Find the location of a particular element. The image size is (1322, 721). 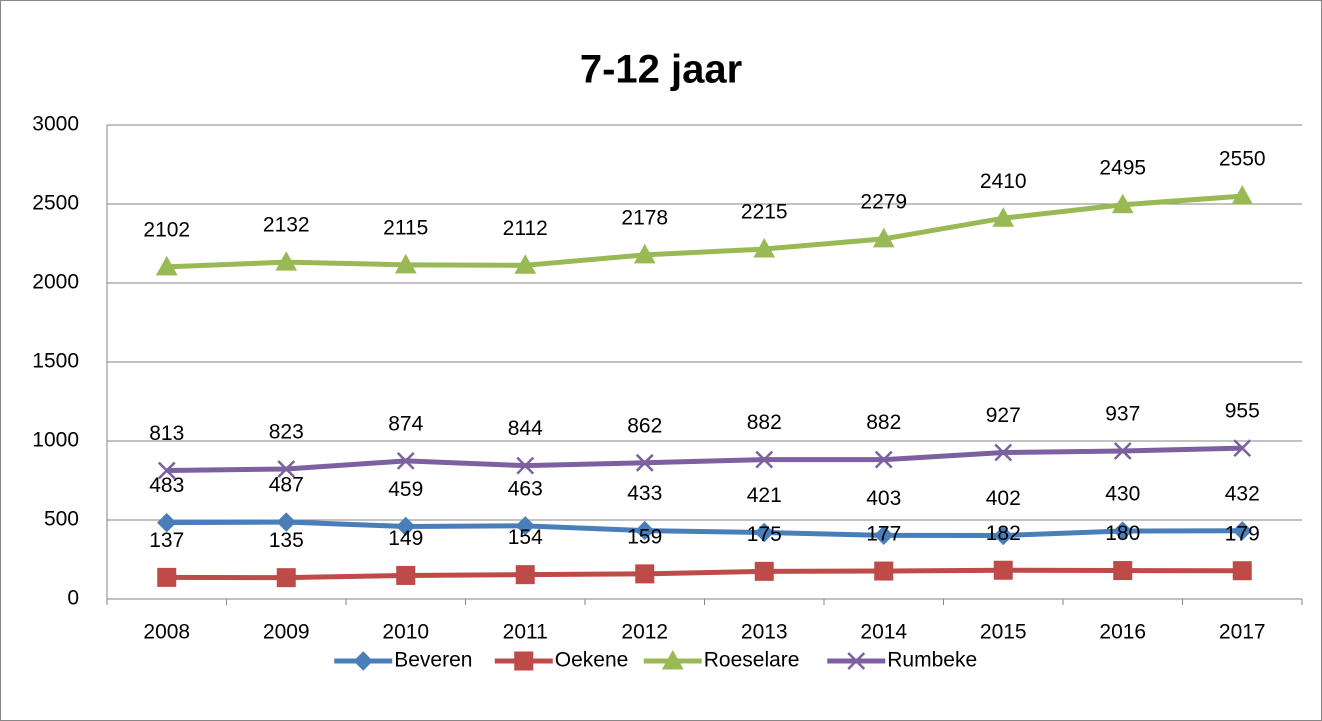

chart-title: 7-12 jaar is located at coordinates (661, 70).